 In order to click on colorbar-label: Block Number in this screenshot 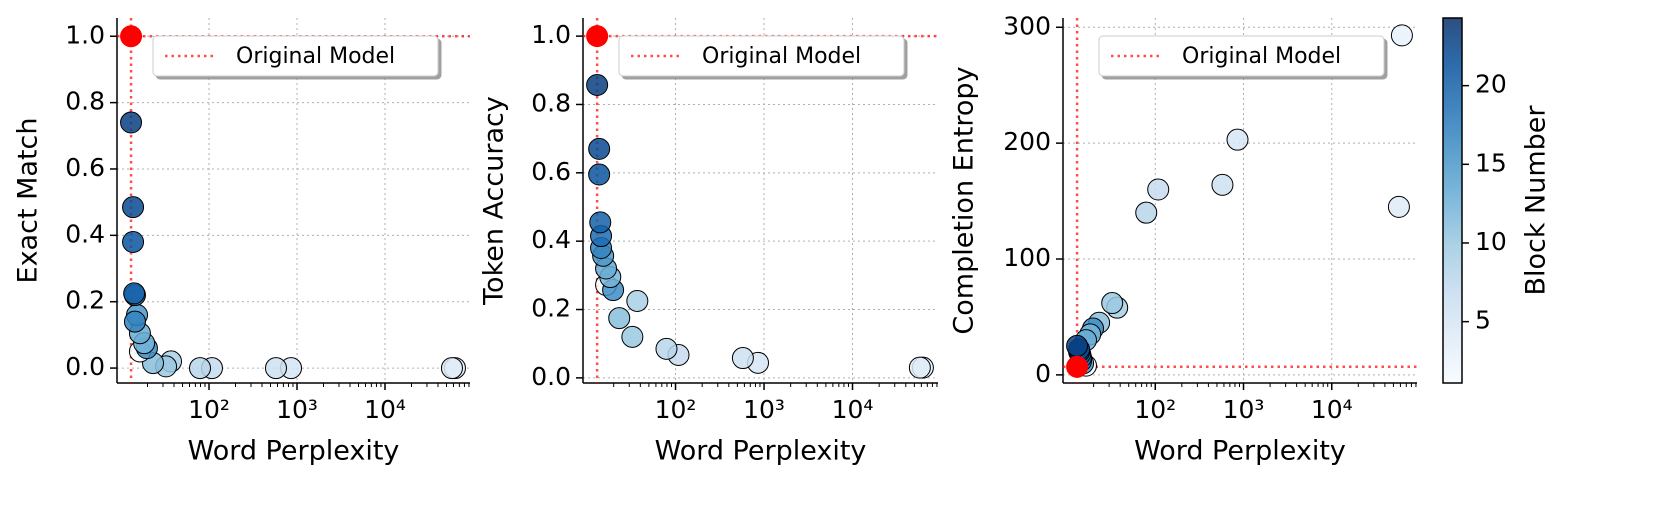, I will do `click(1536, 200)`.